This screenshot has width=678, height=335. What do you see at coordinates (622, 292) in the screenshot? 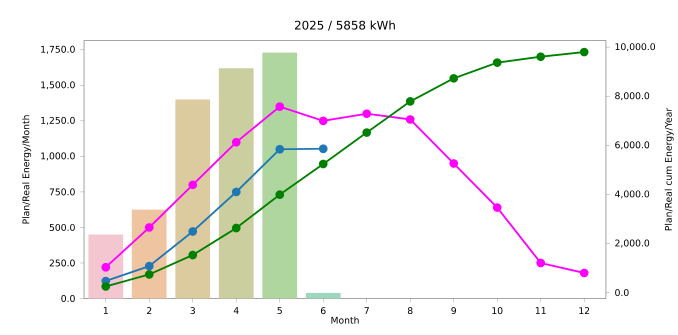
I see `y2-tick-label: 0.0` at bounding box center [622, 292].